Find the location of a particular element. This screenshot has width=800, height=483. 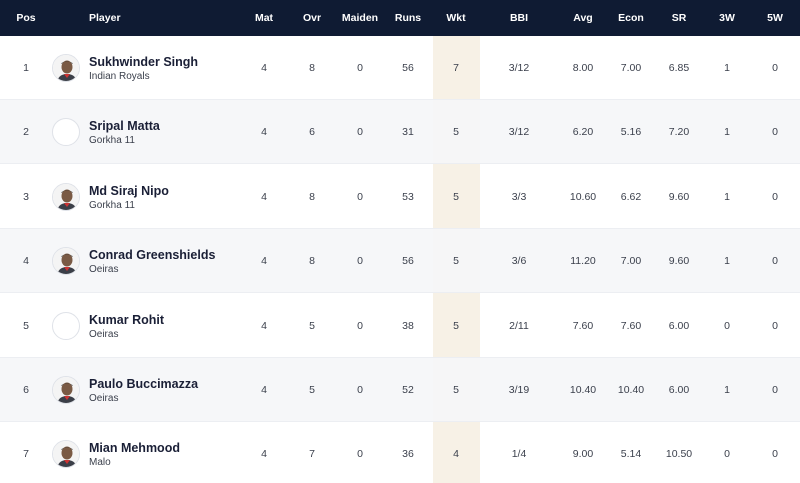

cell-ovr: 7 is located at coordinates (312, 454).